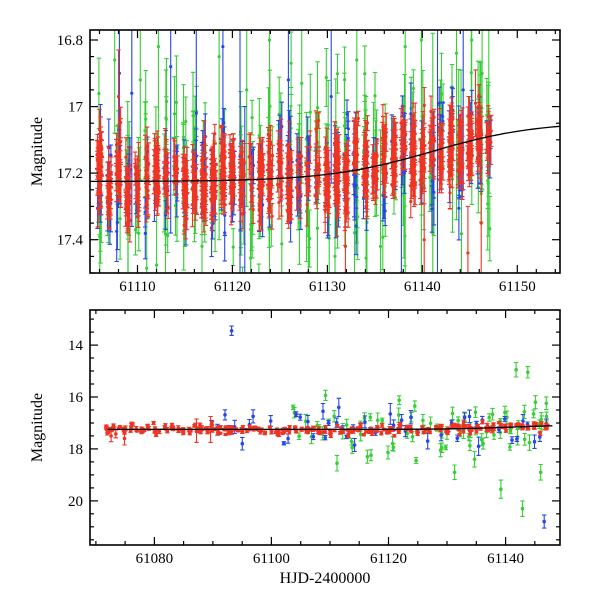 Image resolution: width=600 pixels, height=605 pixels. I want to click on series-green-points, so click(420, 439).